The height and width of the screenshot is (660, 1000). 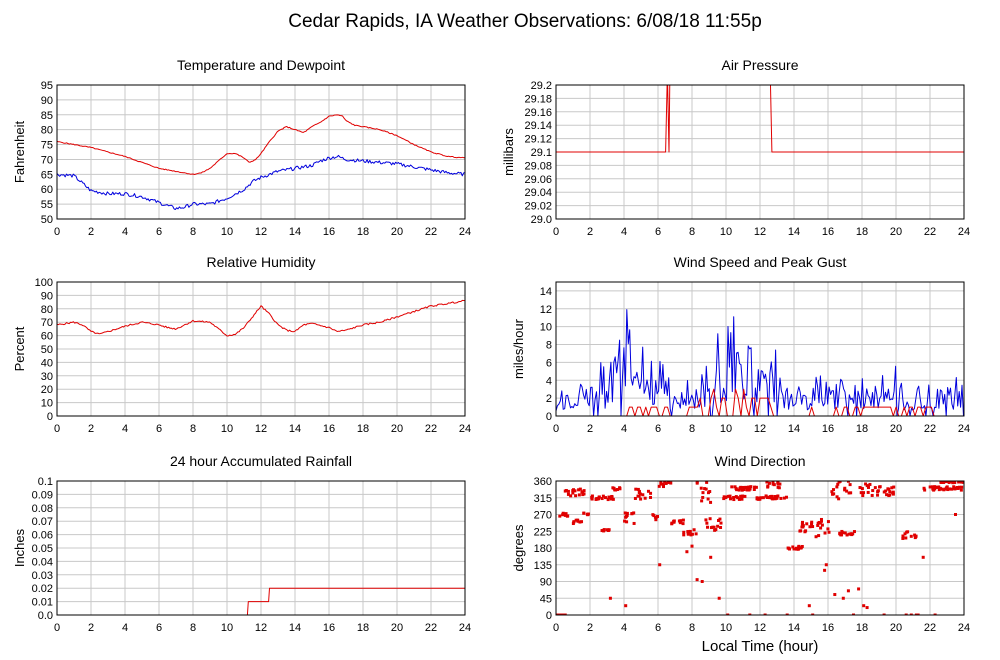 I want to click on rh-y-tick-label-2: 20, so click(x=47, y=390).